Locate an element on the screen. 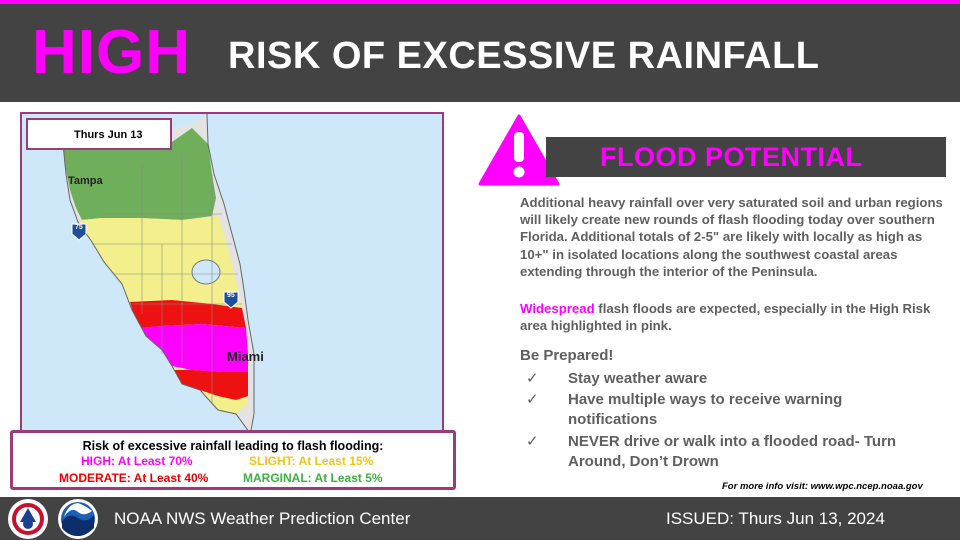  city-label-miami: Miami is located at coordinates (245, 356).